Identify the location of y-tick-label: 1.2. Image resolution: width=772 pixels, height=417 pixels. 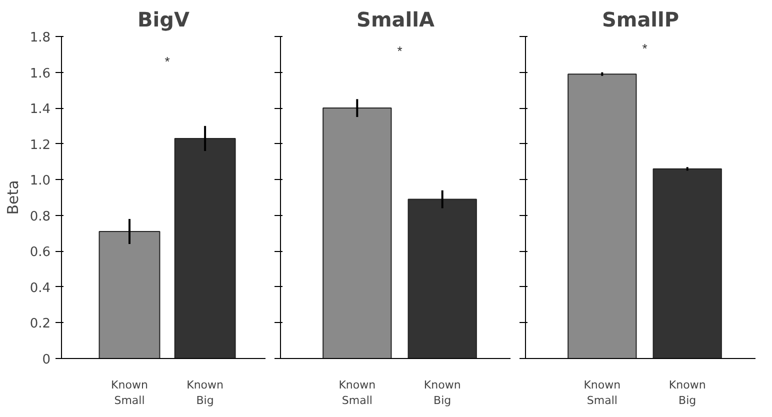
(40, 145).